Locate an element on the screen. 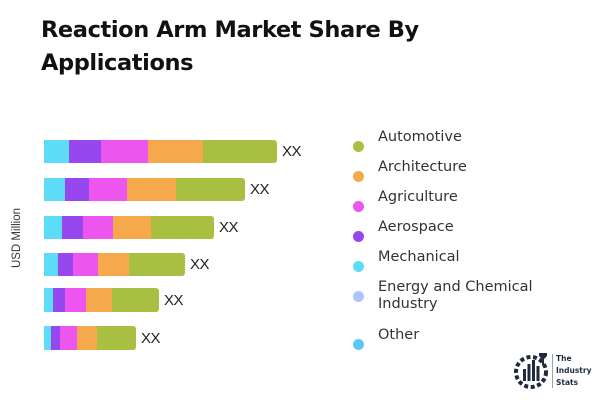  logo-line-1: The is located at coordinates (564, 358).